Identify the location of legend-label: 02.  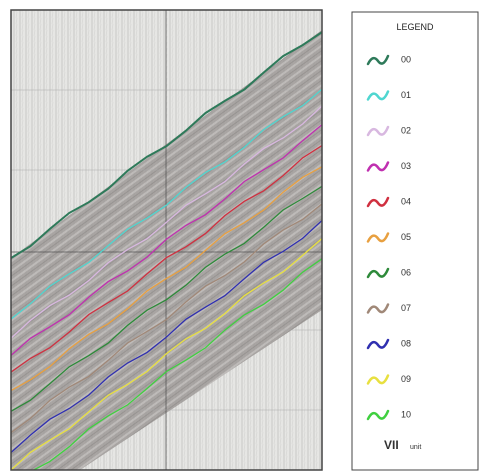
(406, 130).